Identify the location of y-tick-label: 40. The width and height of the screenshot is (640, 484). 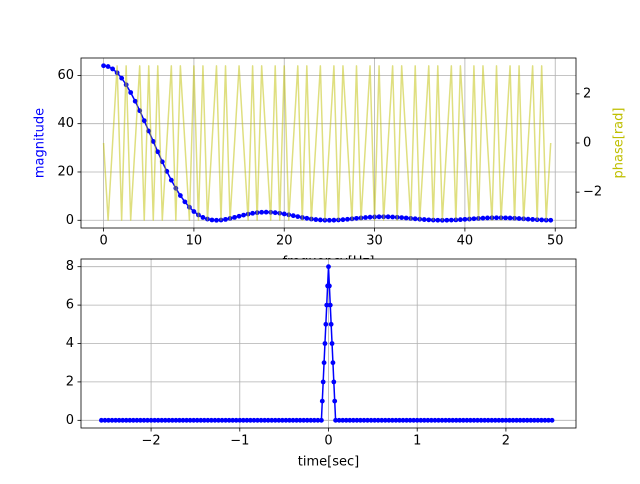
(65, 123).